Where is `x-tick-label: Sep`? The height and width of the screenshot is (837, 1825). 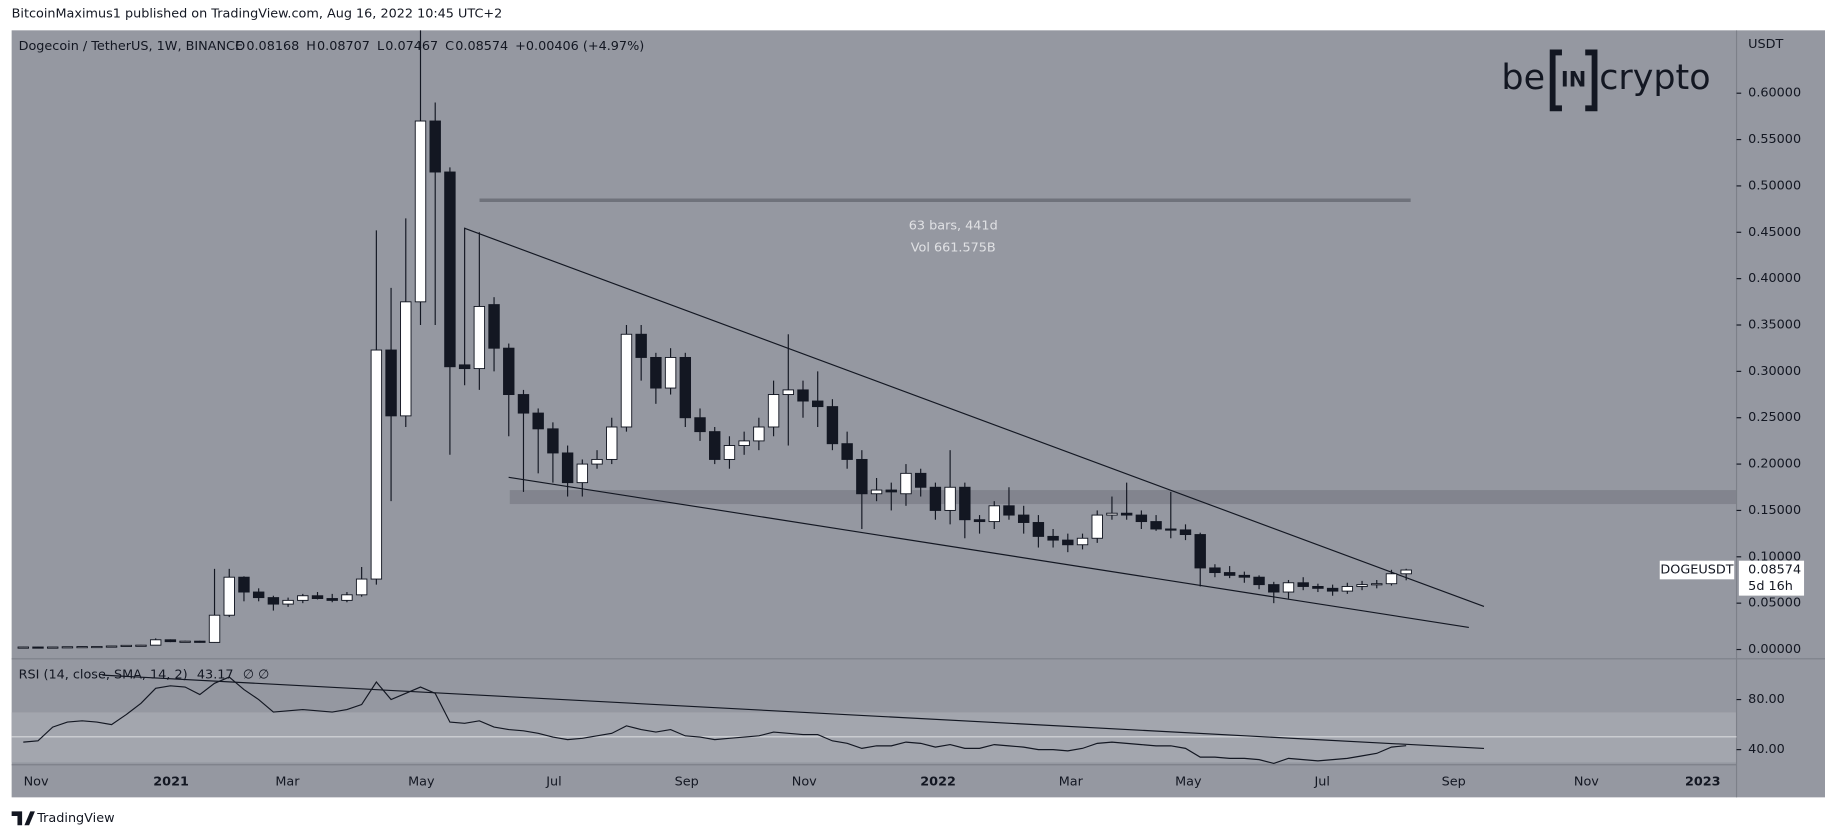
x-tick-label: Sep is located at coordinates (687, 782).